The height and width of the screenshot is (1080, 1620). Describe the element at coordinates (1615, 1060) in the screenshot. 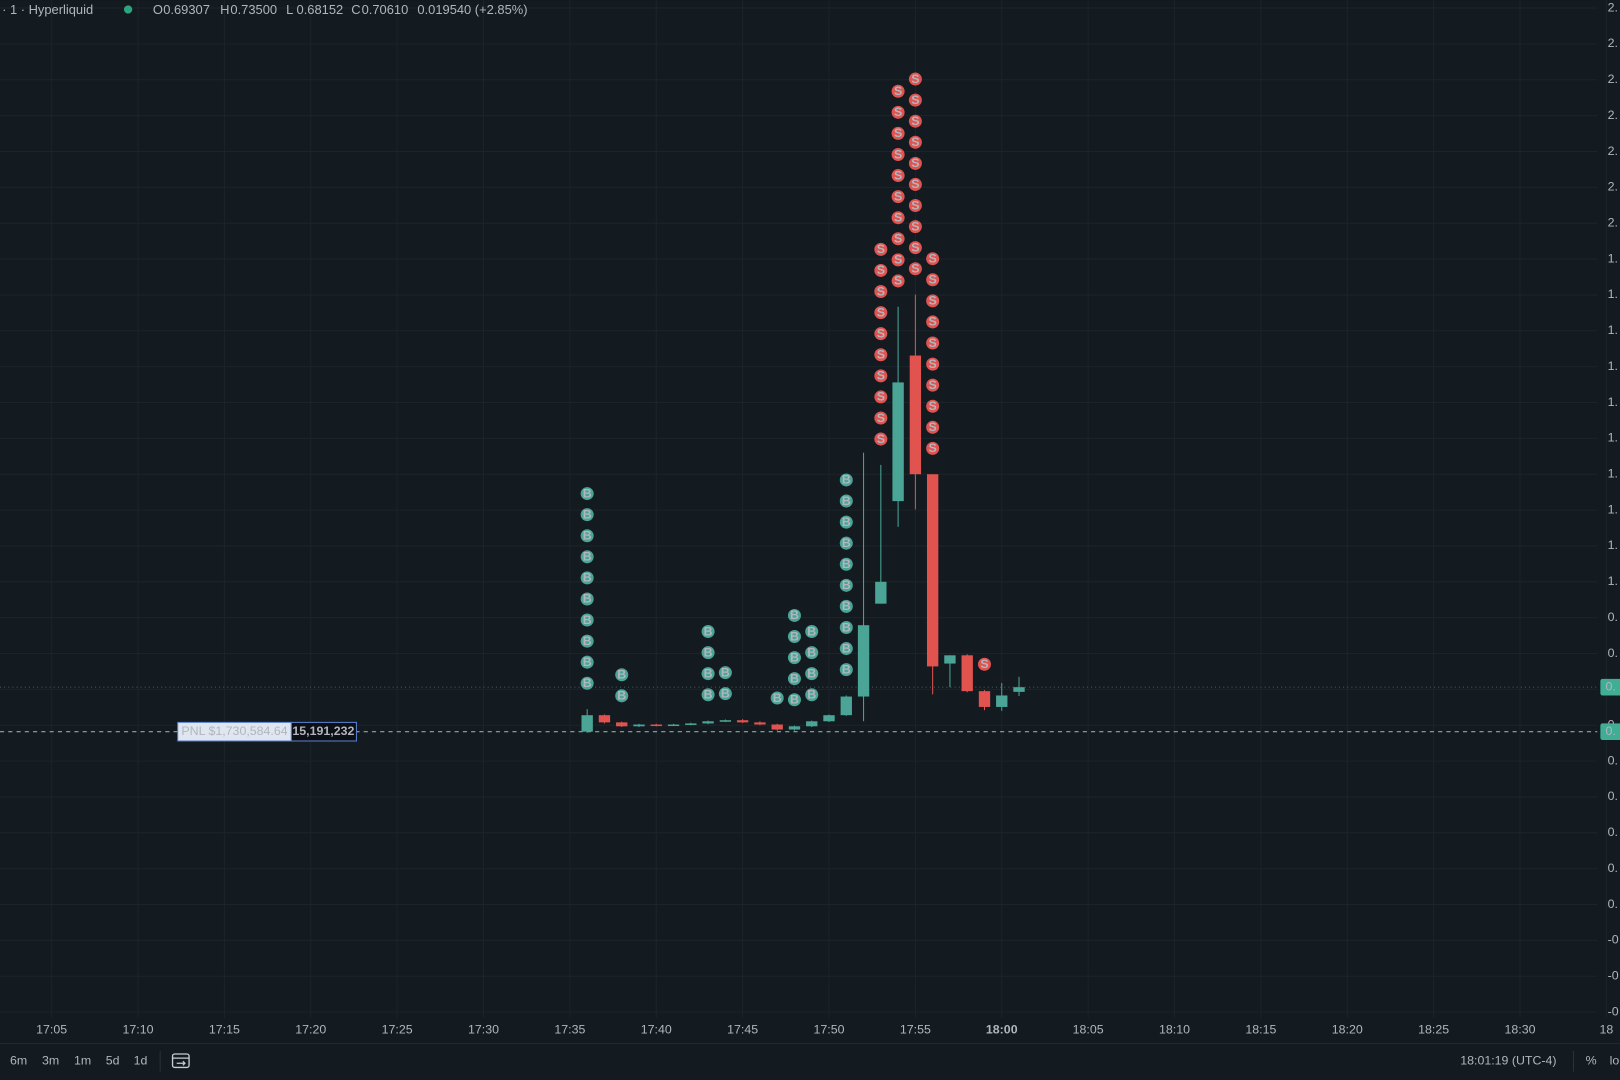

I see `log-toggle: lo` at that location.